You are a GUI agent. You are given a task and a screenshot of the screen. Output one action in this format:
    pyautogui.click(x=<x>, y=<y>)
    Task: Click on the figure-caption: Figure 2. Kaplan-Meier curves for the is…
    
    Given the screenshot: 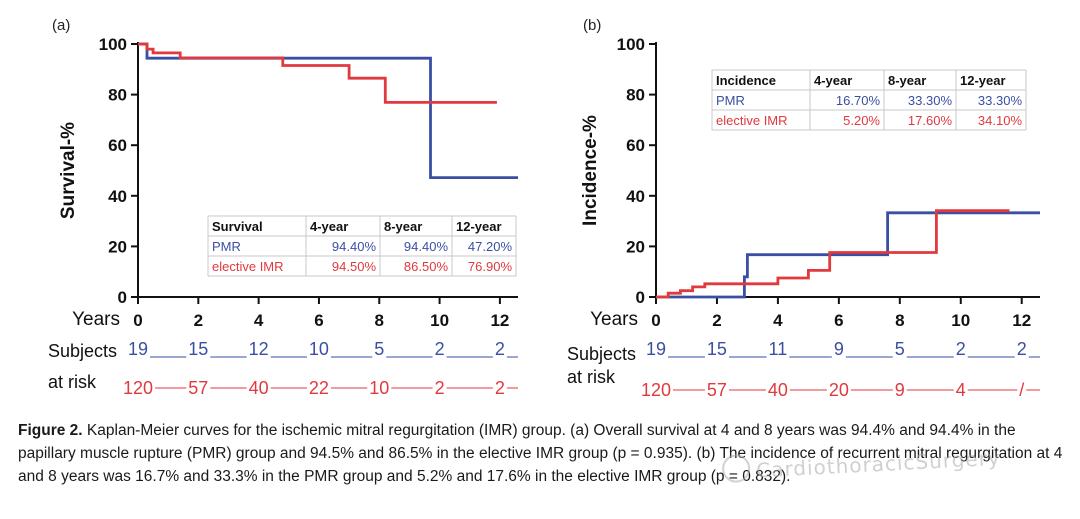 What is the action you would take?
    pyautogui.click(x=543, y=453)
    